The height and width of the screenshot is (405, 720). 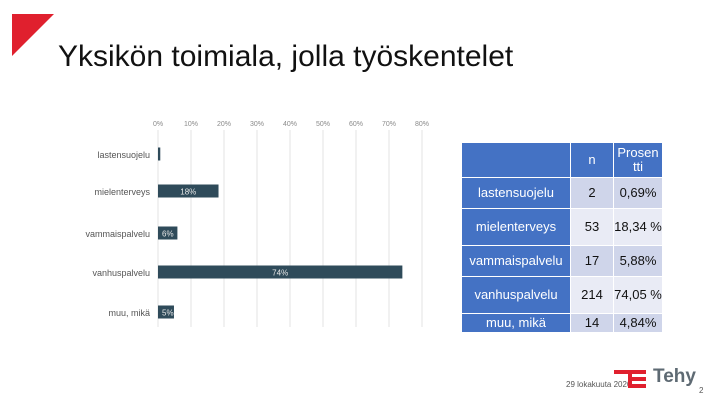 What do you see at coordinates (516, 193) in the screenshot?
I see `table-row-label: lastensuojelu` at bounding box center [516, 193].